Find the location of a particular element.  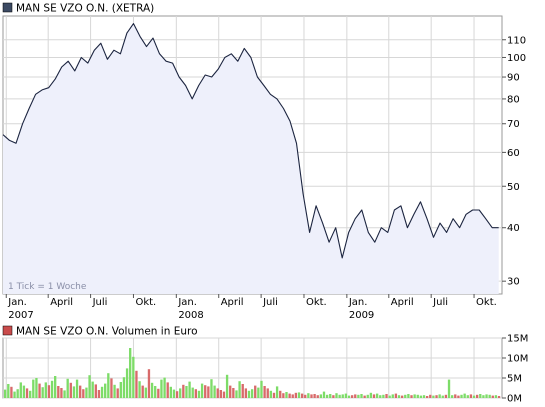

volume-bars is located at coordinates (252, 373).